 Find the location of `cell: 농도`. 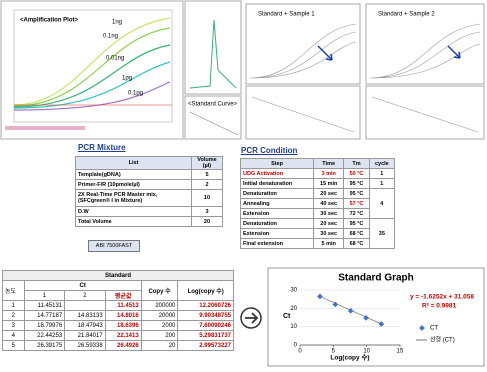

cell: 농도 is located at coordinates (13, 290).